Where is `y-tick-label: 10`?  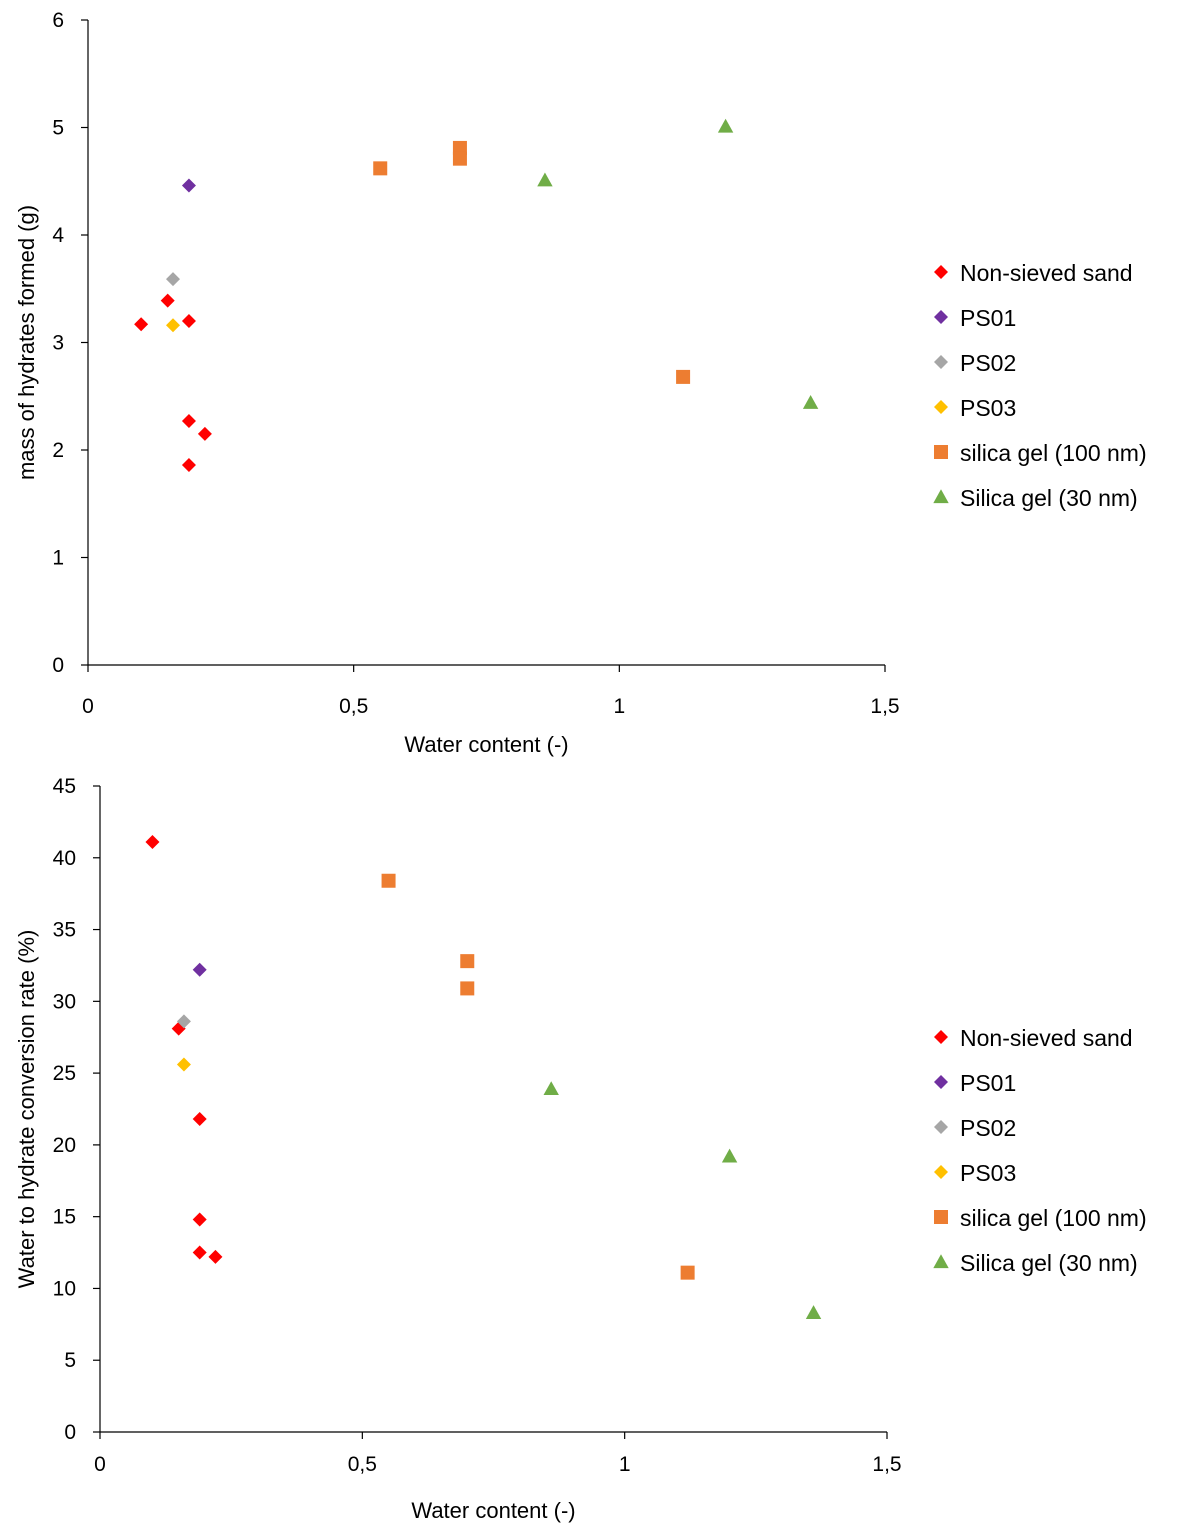 y-tick-label: 10 is located at coordinates (64, 1288).